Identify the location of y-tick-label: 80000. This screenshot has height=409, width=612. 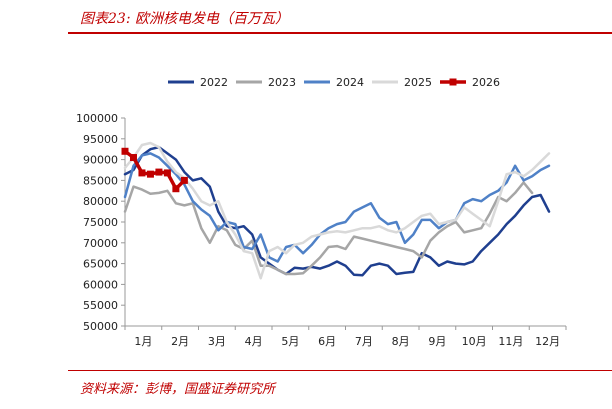
(100, 201).